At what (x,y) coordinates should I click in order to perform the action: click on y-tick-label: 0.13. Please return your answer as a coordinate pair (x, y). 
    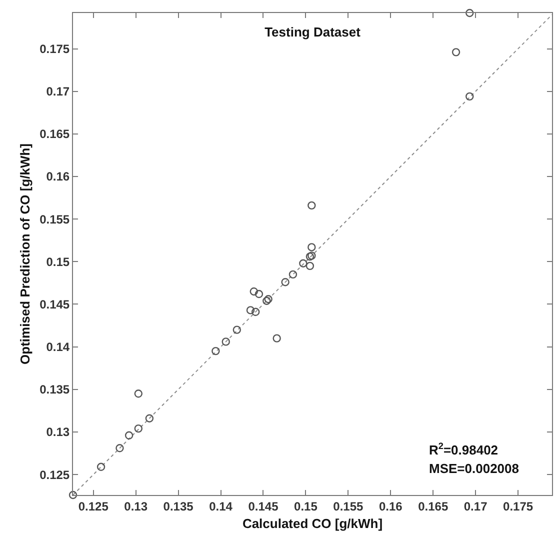
    Looking at the image, I should click on (58, 432).